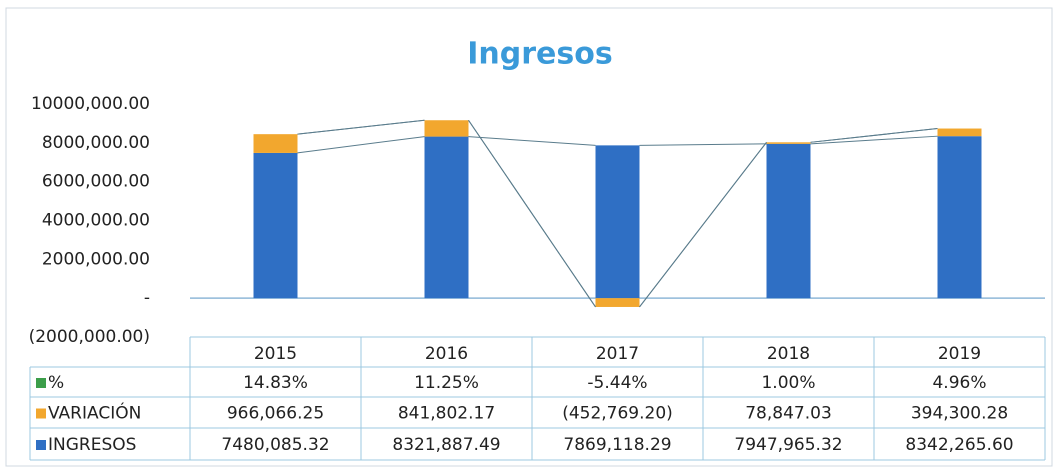 This screenshot has width=1058, height=471. What do you see at coordinates (788, 354) in the screenshot?
I see `x-tick-label: 2018` at bounding box center [788, 354].